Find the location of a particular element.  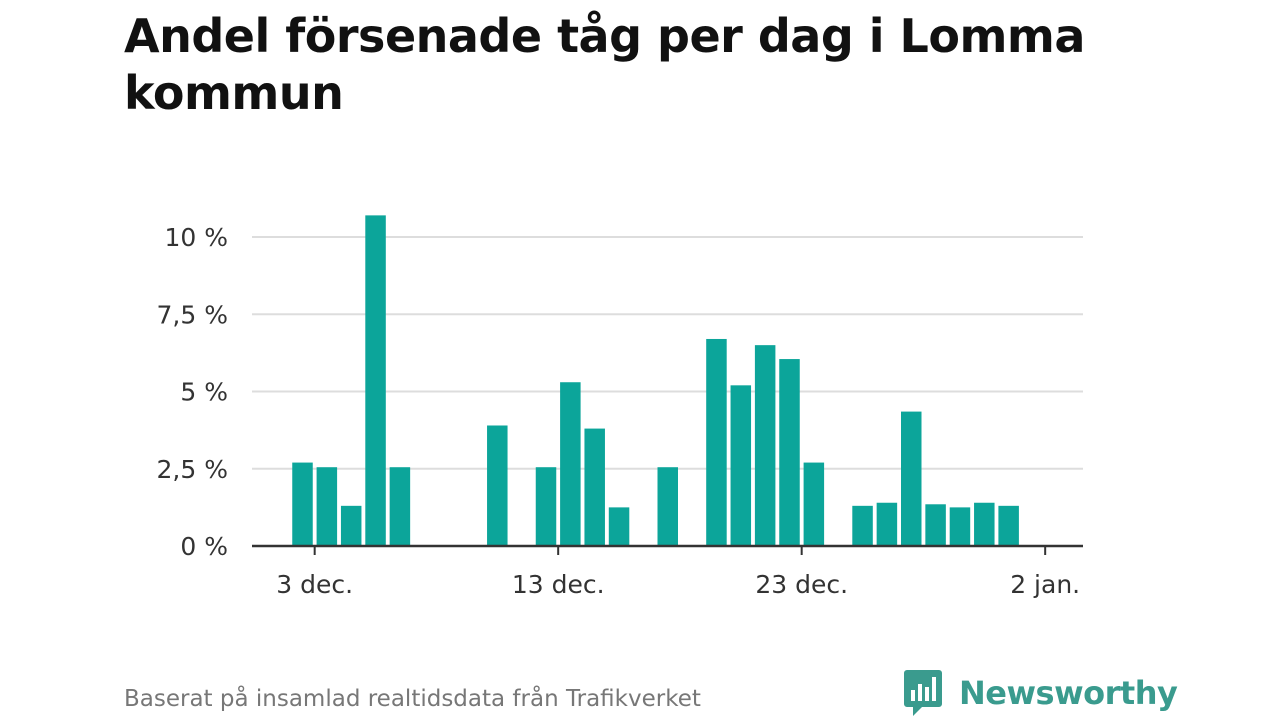

bar-10-dec is located at coordinates (497, 485).